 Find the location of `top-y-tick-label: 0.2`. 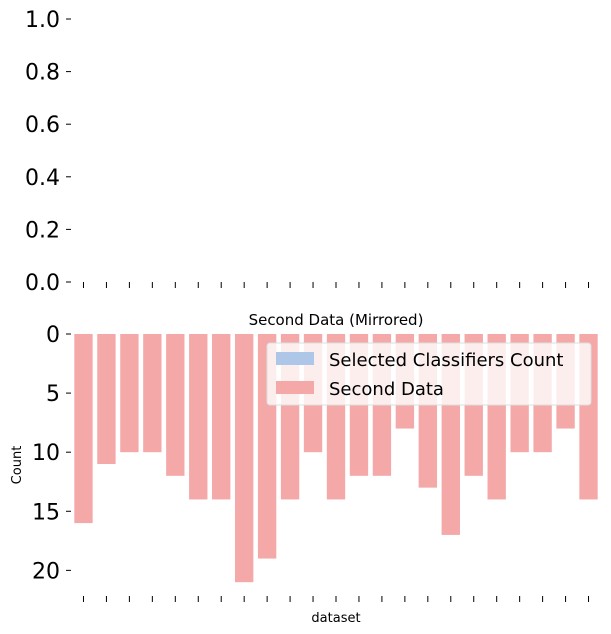

top-y-tick-label: 0.2 is located at coordinates (42, 230).